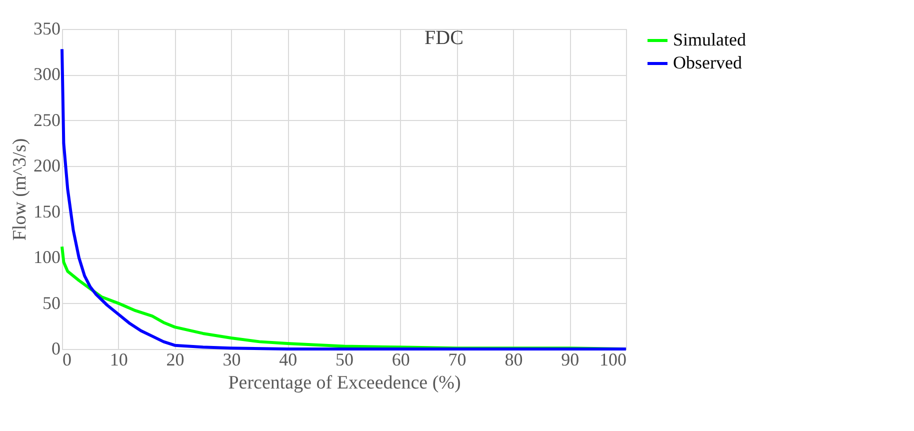 Image resolution: width=914 pixels, height=431 pixels. What do you see at coordinates (288, 360) in the screenshot?
I see `x-tick-label: 40` at bounding box center [288, 360].